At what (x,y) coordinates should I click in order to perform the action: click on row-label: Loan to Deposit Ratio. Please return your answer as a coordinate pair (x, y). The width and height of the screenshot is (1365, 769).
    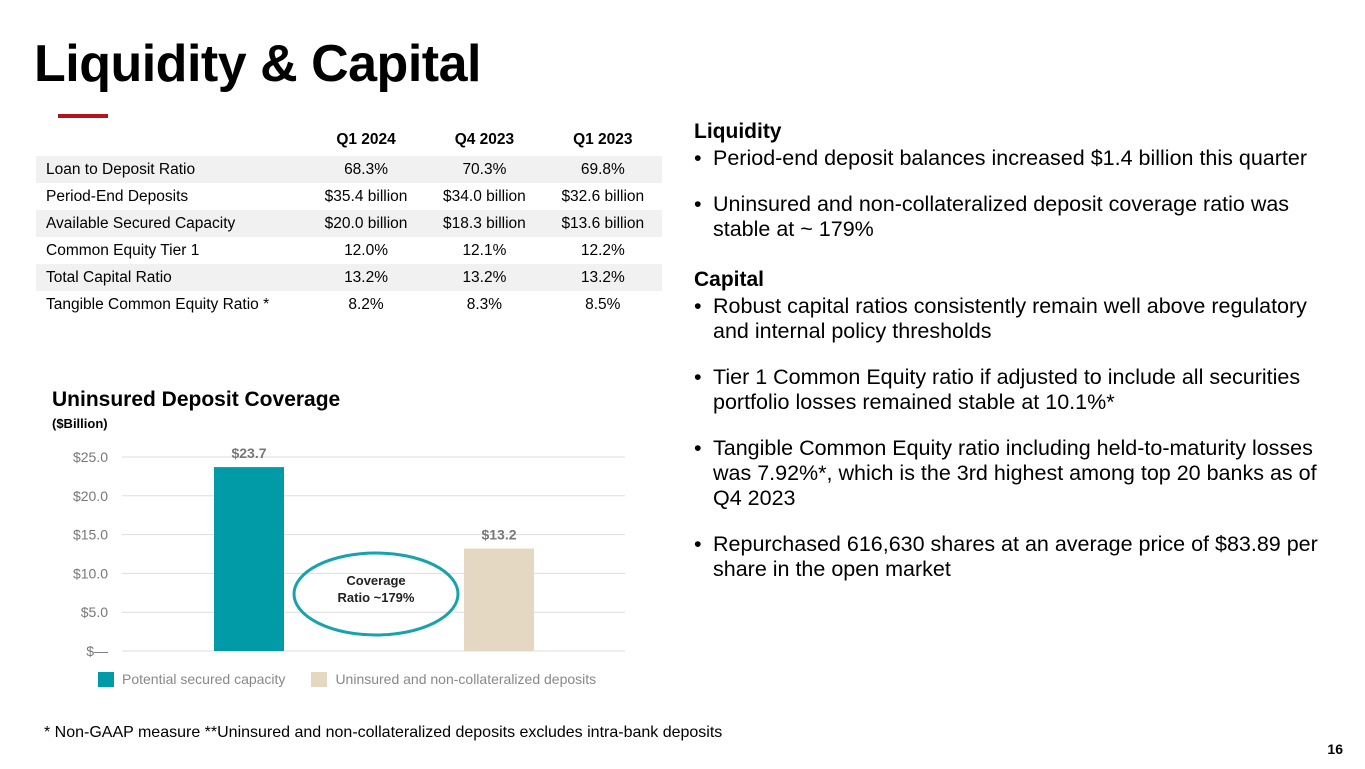
    Looking at the image, I should click on (171, 169).